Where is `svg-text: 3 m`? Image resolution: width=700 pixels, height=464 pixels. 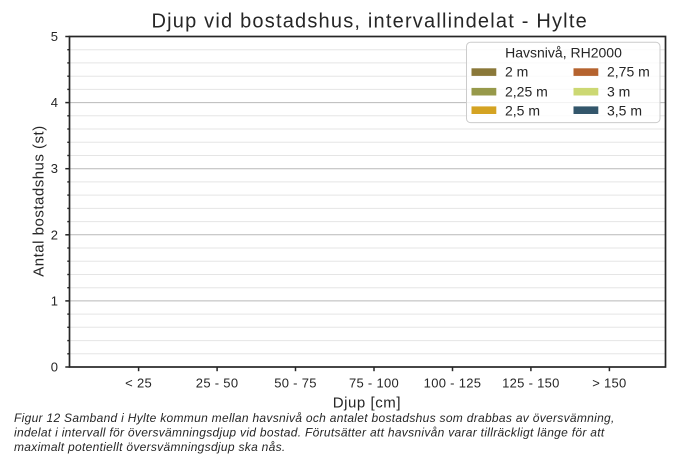 svg-text: 3 m is located at coordinates (618, 91).